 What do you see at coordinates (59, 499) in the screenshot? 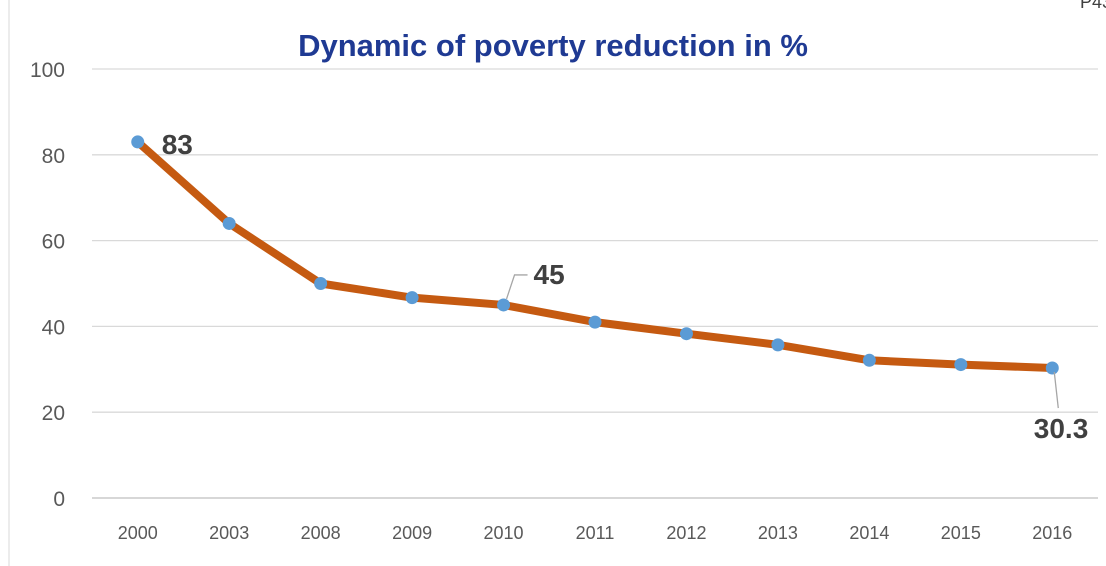
I see `y-tick-label: 0` at bounding box center [59, 499].